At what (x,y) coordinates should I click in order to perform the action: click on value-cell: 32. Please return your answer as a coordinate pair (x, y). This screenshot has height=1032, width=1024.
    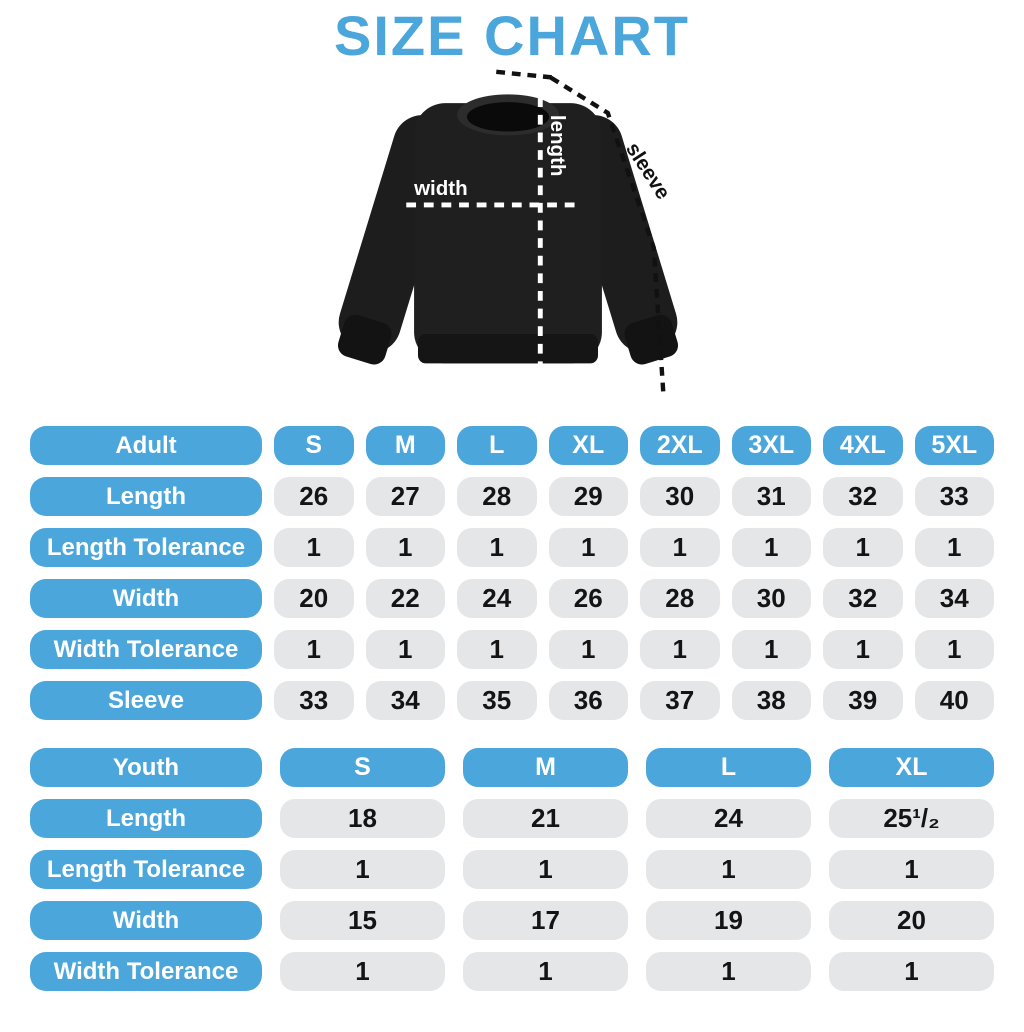
    Looking at the image, I should click on (863, 496).